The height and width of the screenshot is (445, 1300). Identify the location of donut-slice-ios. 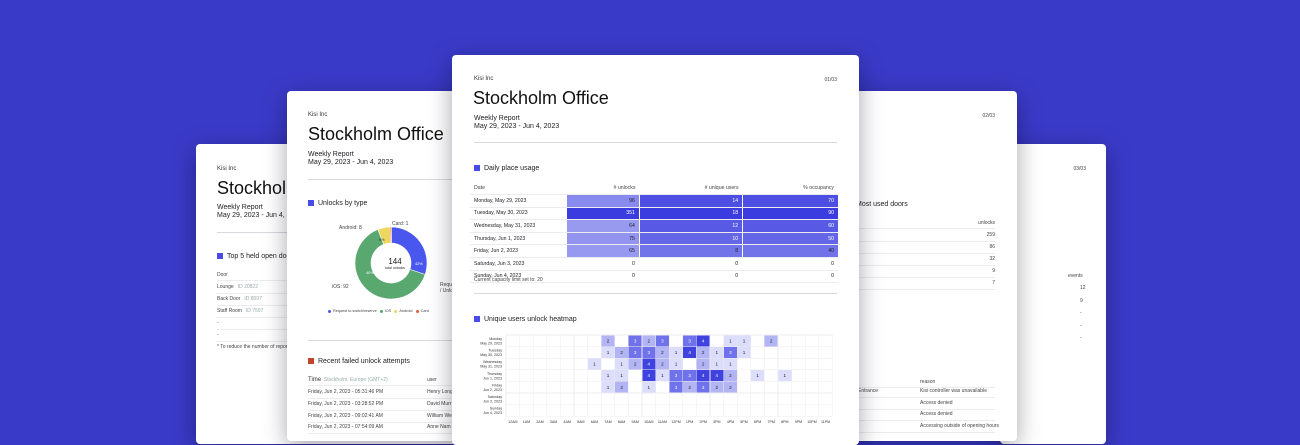
(390, 264).